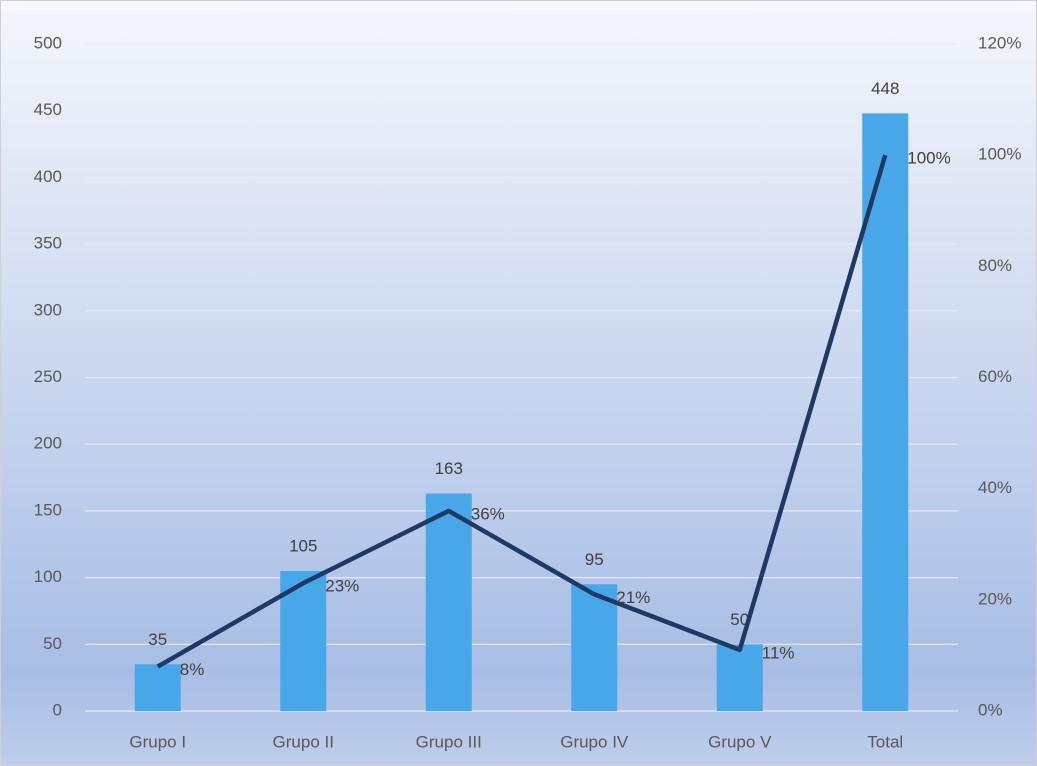  I want to click on x-tick-label: Grupo III, so click(449, 741).